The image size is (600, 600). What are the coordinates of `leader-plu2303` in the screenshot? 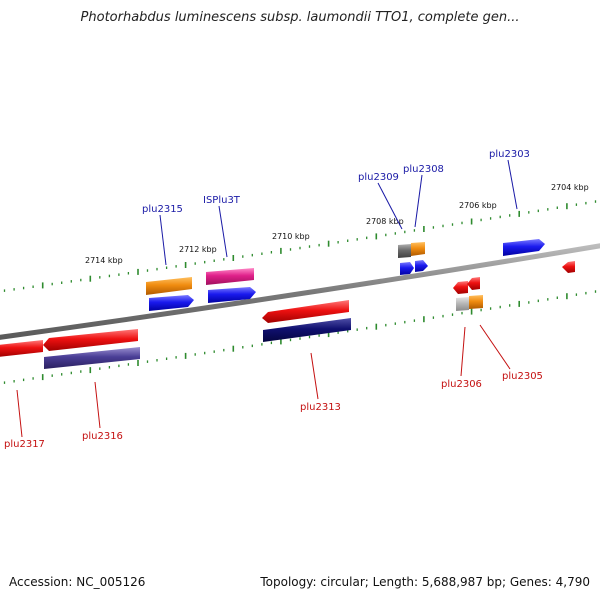 It's located at (512, 184).